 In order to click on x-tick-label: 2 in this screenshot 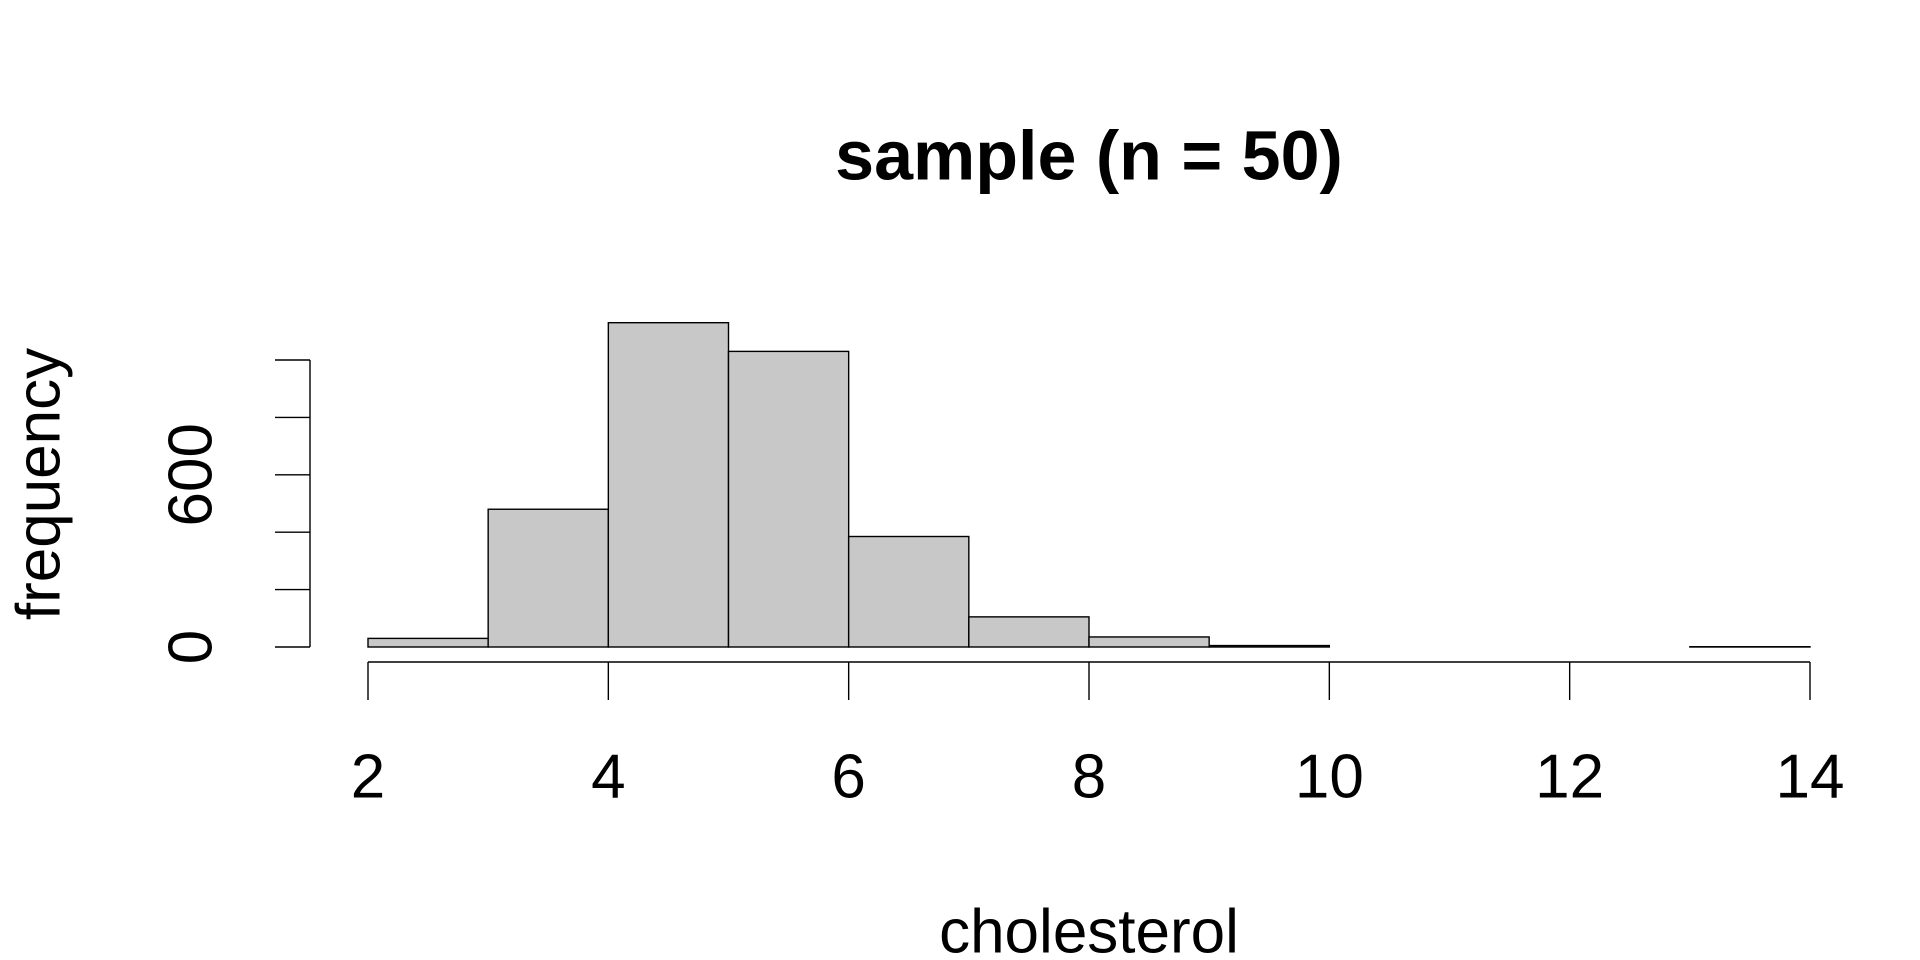, I will do `click(368, 776)`.